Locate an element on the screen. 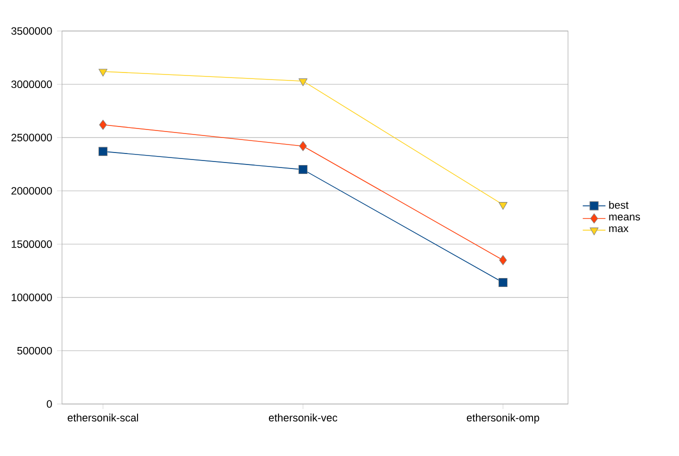 The height and width of the screenshot is (456, 679). y-tick-label: 3500000 is located at coordinates (31, 31).